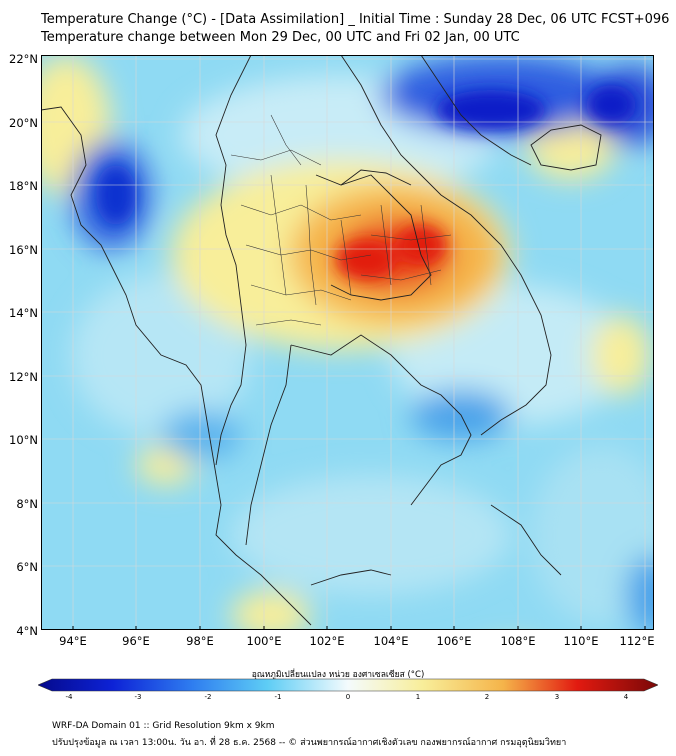 The height and width of the screenshot is (756, 676). What do you see at coordinates (23, 123) in the screenshot?
I see `lat-label: 20°N` at bounding box center [23, 123].